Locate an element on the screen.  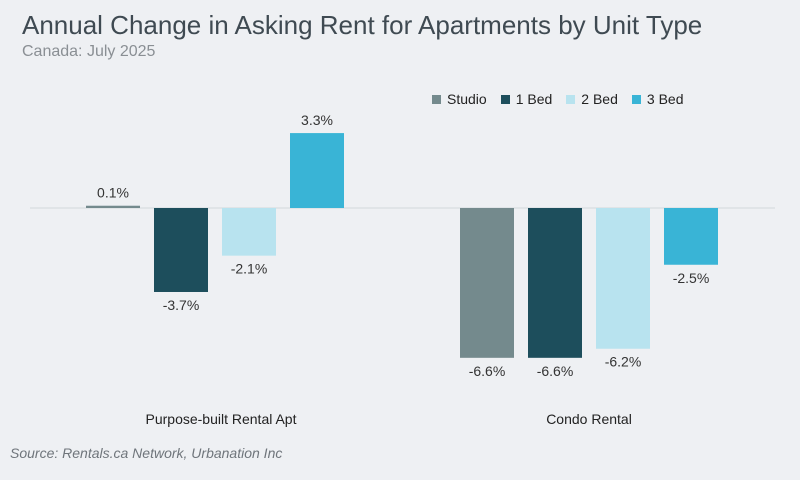
legend-item: 1 Bed is located at coordinates (526, 99).